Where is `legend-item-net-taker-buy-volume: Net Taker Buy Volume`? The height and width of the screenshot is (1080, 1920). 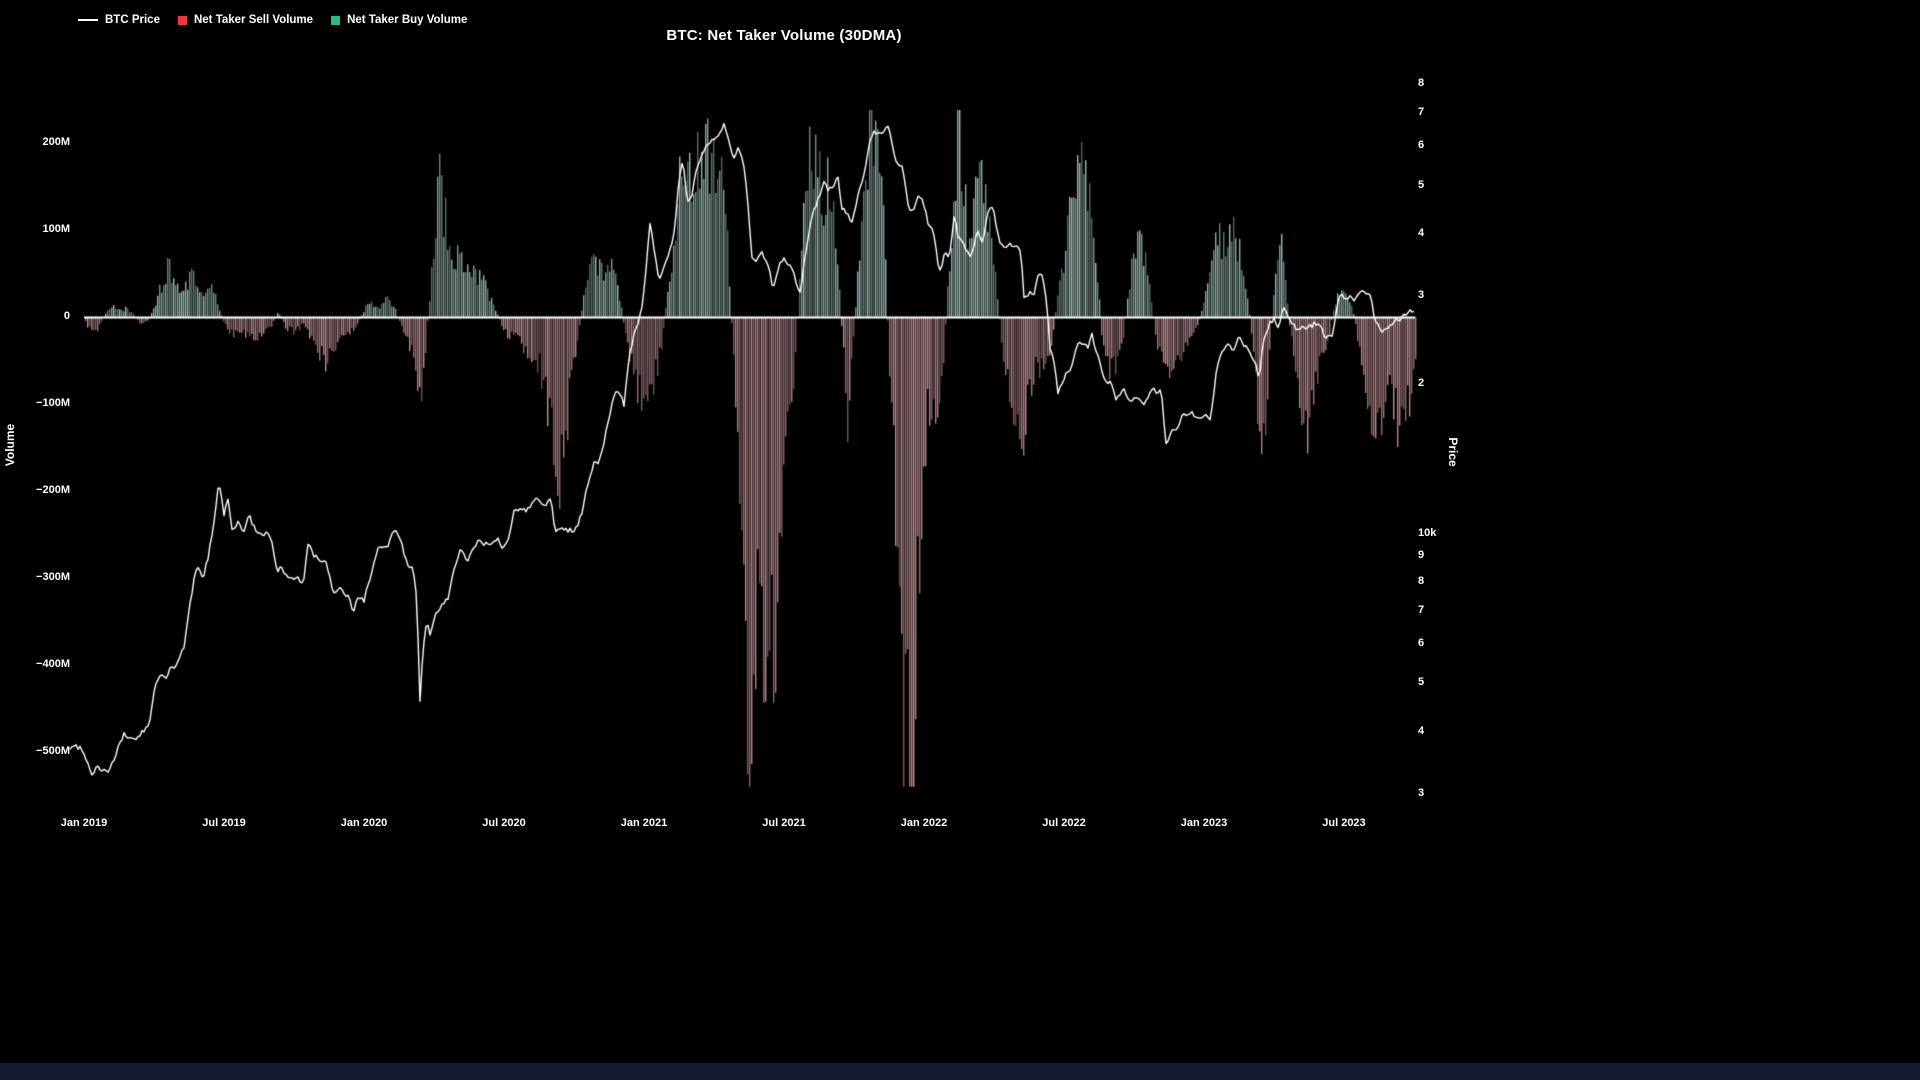 legend-item-net-taker-buy-volume: Net Taker Buy Volume is located at coordinates (399, 20).